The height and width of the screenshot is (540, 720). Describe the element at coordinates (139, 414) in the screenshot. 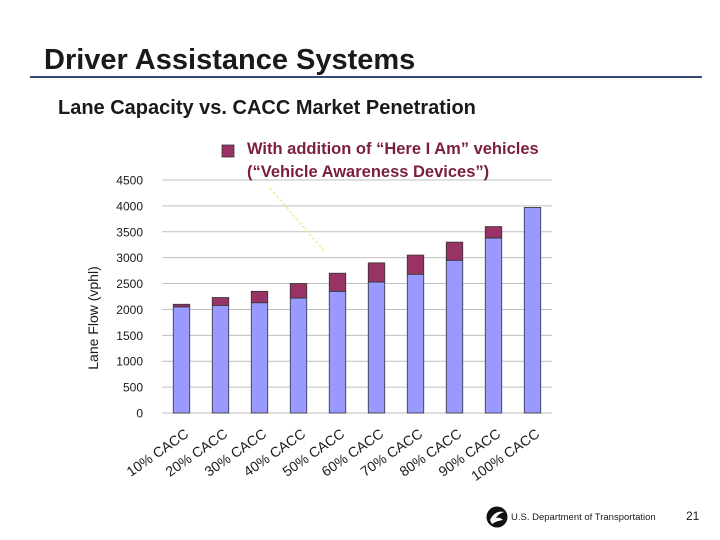

I see `y-tick-label: 0` at that location.